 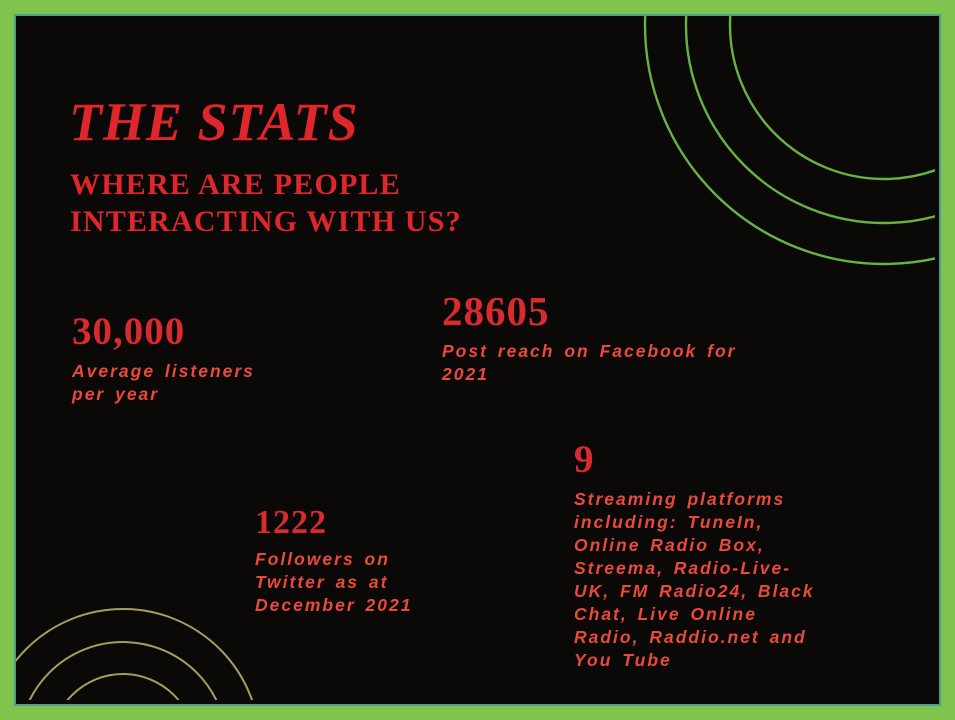 What do you see at coordinates (584, 459) in the screenshot?
I see `stat-value: 9` at bounding box center [584, 459].